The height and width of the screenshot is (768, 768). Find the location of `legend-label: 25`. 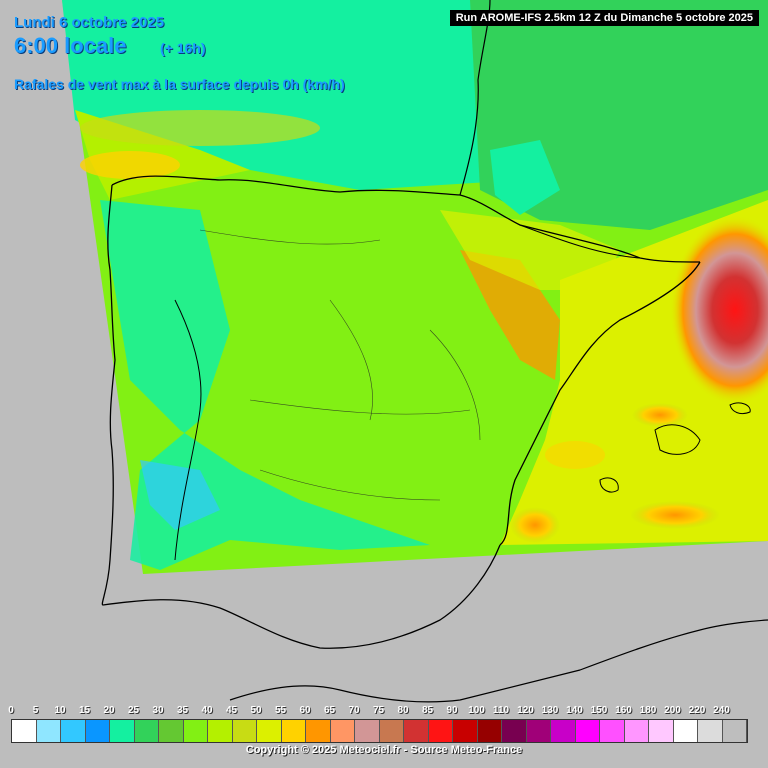

legend-label: 25 is located at coordinates (133, 710).